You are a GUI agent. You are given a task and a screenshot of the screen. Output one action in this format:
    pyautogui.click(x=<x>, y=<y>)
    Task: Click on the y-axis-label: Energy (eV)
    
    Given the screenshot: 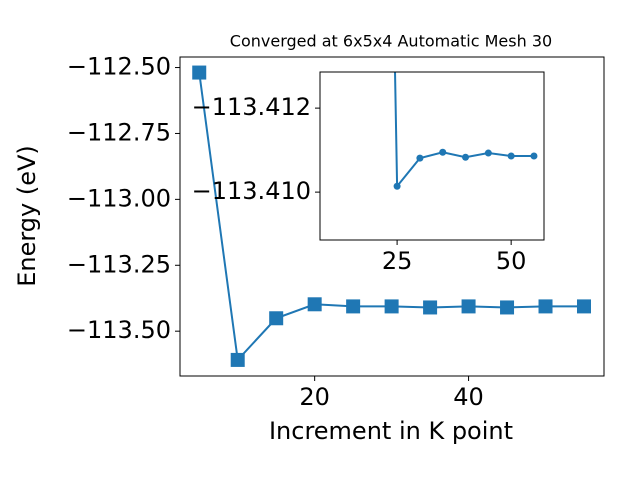 What is the action you would take?
    pyautogui.click(x=27, y=216)
    